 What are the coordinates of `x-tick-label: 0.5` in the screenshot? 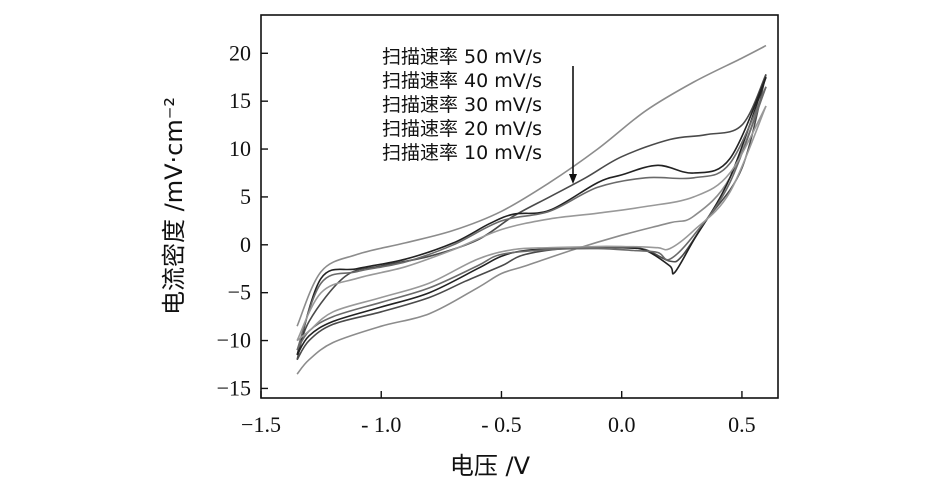 It's located at (742, 424).